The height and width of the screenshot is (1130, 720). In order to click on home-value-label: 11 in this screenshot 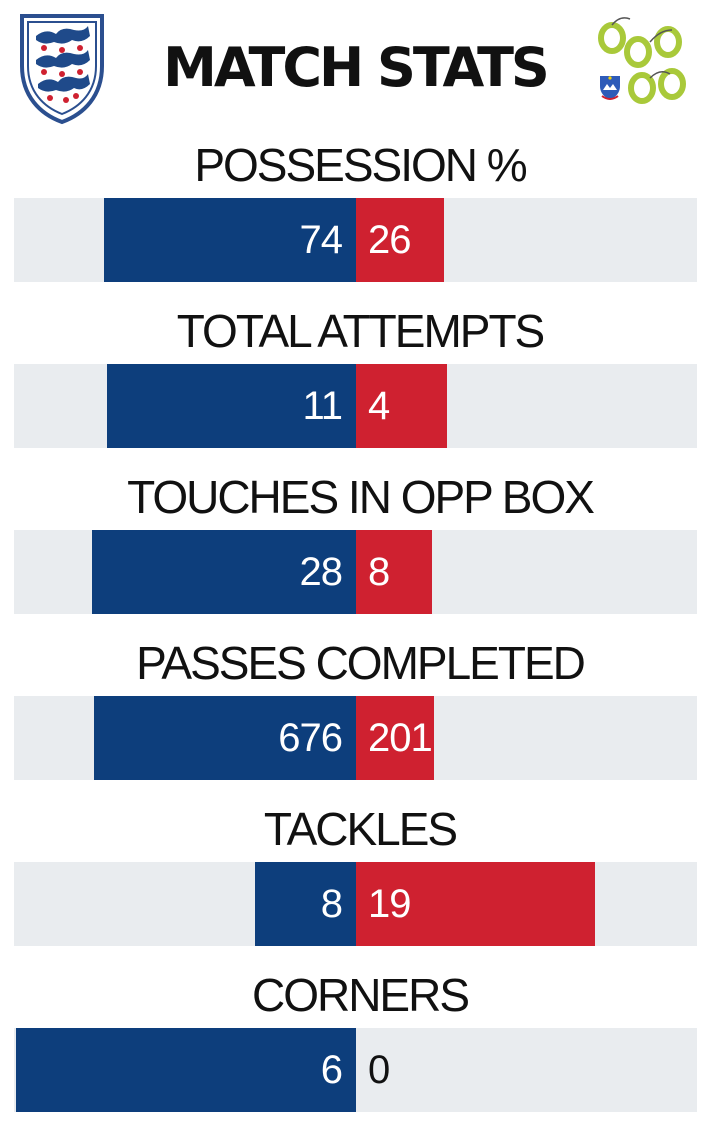, I will do `click(322, 406)`.